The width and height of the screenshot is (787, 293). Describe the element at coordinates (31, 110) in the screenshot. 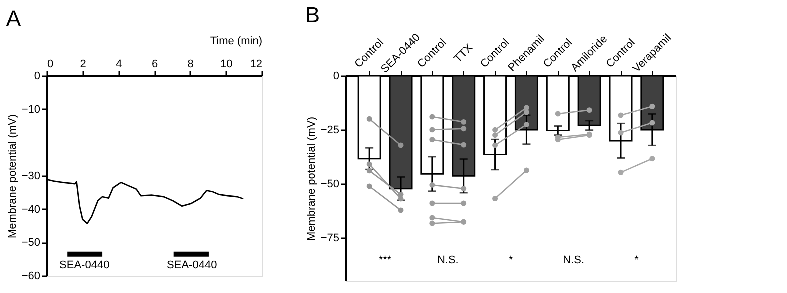

I see `y-tick-label: −10` at that location.